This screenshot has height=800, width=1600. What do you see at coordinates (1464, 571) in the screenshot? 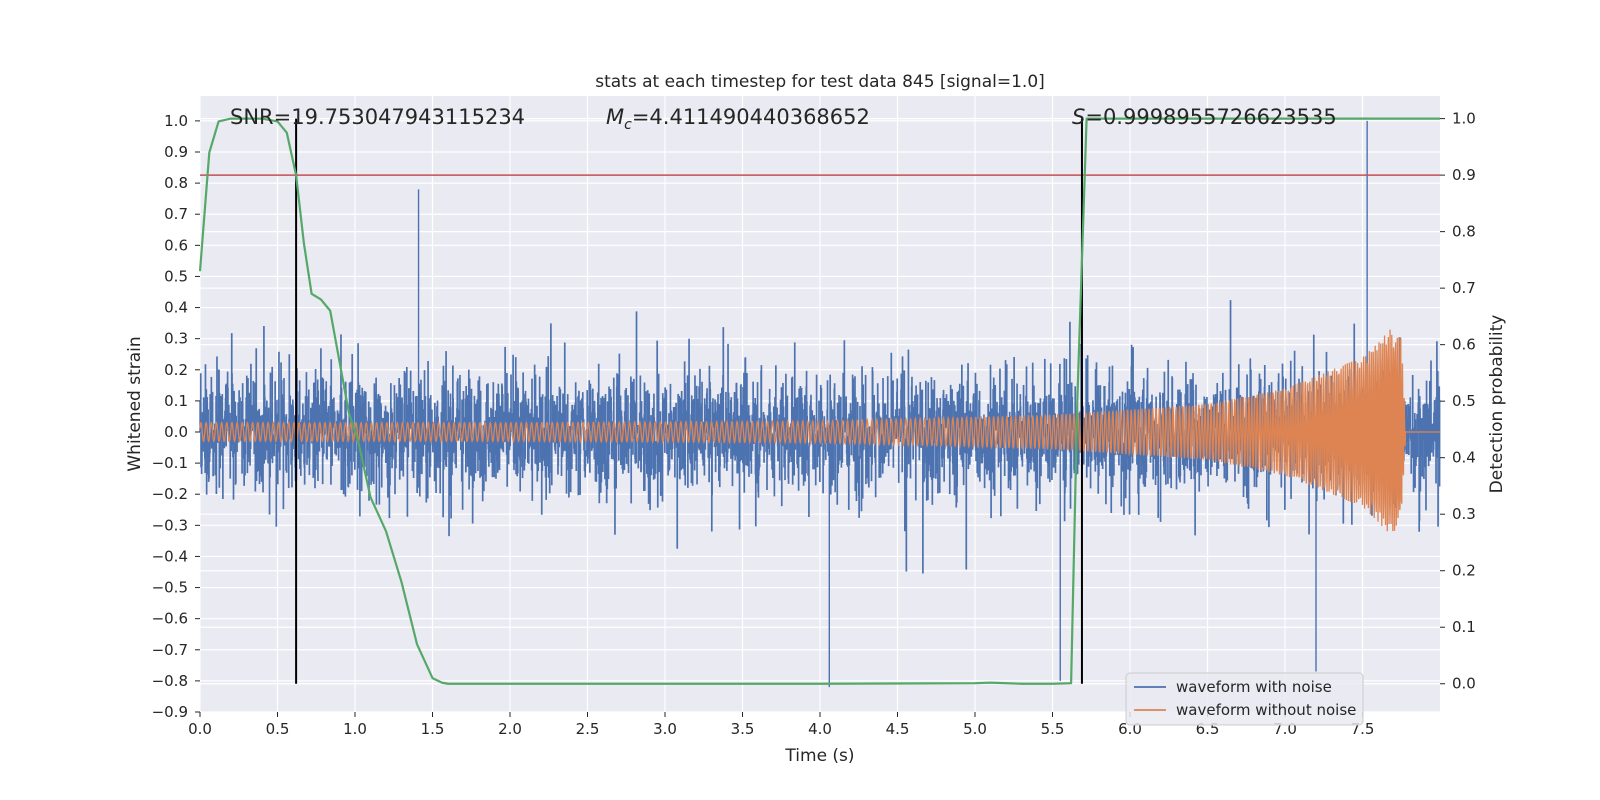
I see `y2-tick-label: 0.2` at bounding box center [1464, 571].